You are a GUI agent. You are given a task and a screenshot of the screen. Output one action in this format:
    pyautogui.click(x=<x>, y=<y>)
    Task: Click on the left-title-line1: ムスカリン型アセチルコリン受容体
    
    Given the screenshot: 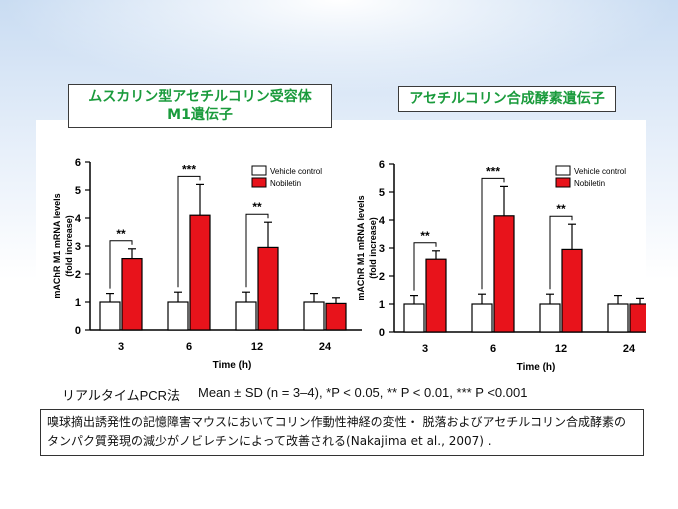 What is the action you would take?
    pyautogui.click(x=200, y=97)
    